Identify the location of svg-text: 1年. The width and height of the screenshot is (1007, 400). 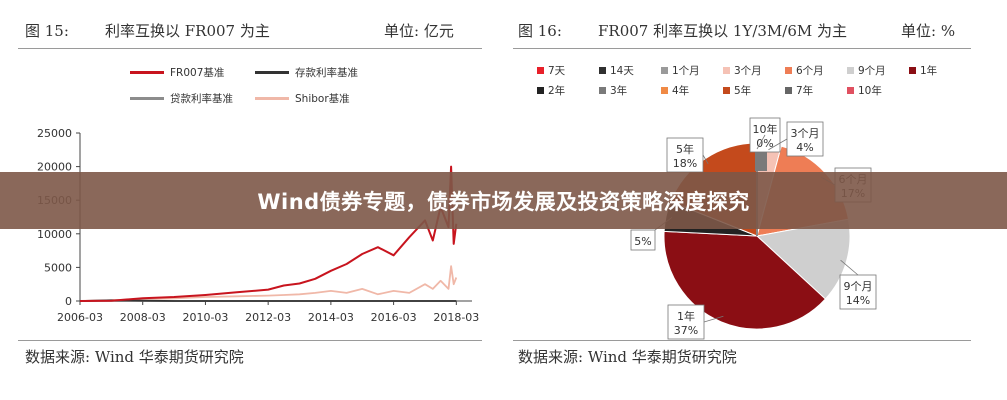
(686, 316).